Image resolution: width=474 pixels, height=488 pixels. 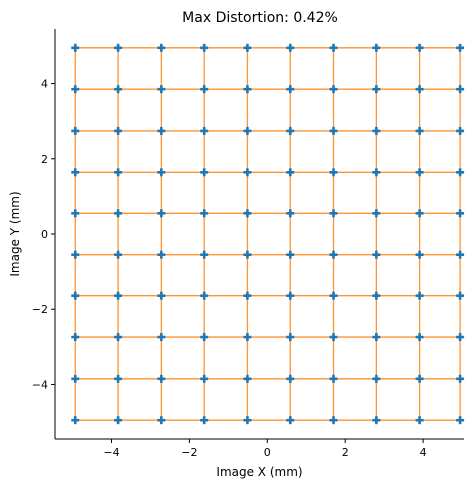 What do you see at coordinates (44, 84) in the screenshot?
I see `y-tick-label: 4` at bounding box center [44, 84].